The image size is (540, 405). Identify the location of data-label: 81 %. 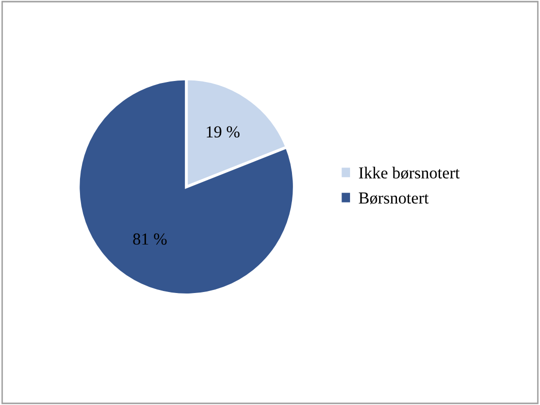
(150, 239).